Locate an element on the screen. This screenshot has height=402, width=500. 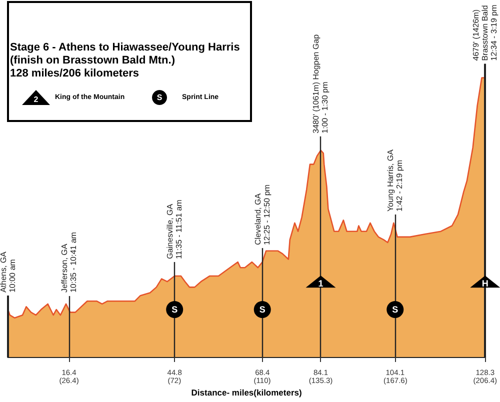
annotation: Cleveland, GA 12:25 - 12:50 pm is located at coordinates (262, 215).